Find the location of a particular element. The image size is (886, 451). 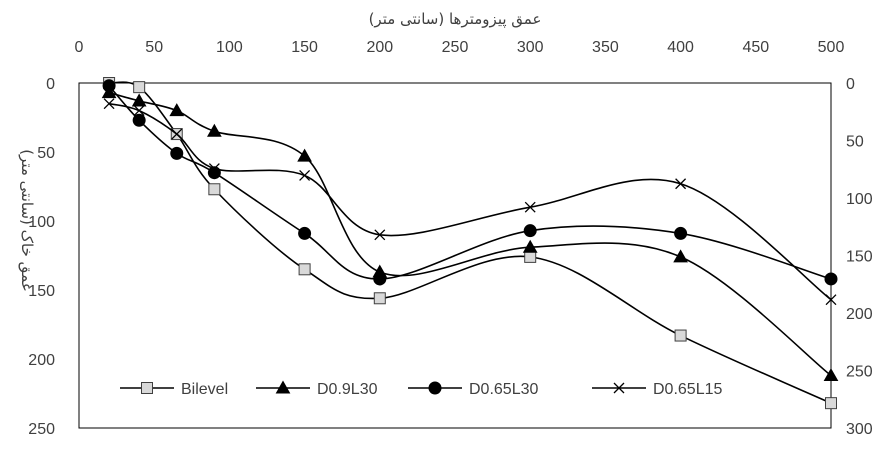

x-tick-label: 0 is located at coordinates (79, 47).